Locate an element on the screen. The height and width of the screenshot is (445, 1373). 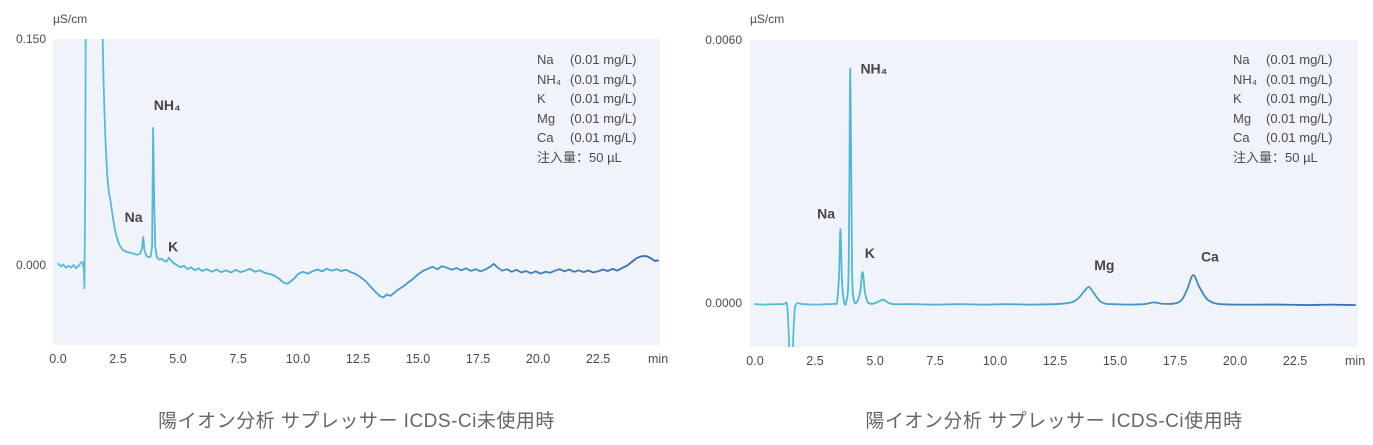
chart-caption: 陽イオン分析 サプレッサー ICDS-Ci使用時 is located at coordinates (1054, 421).